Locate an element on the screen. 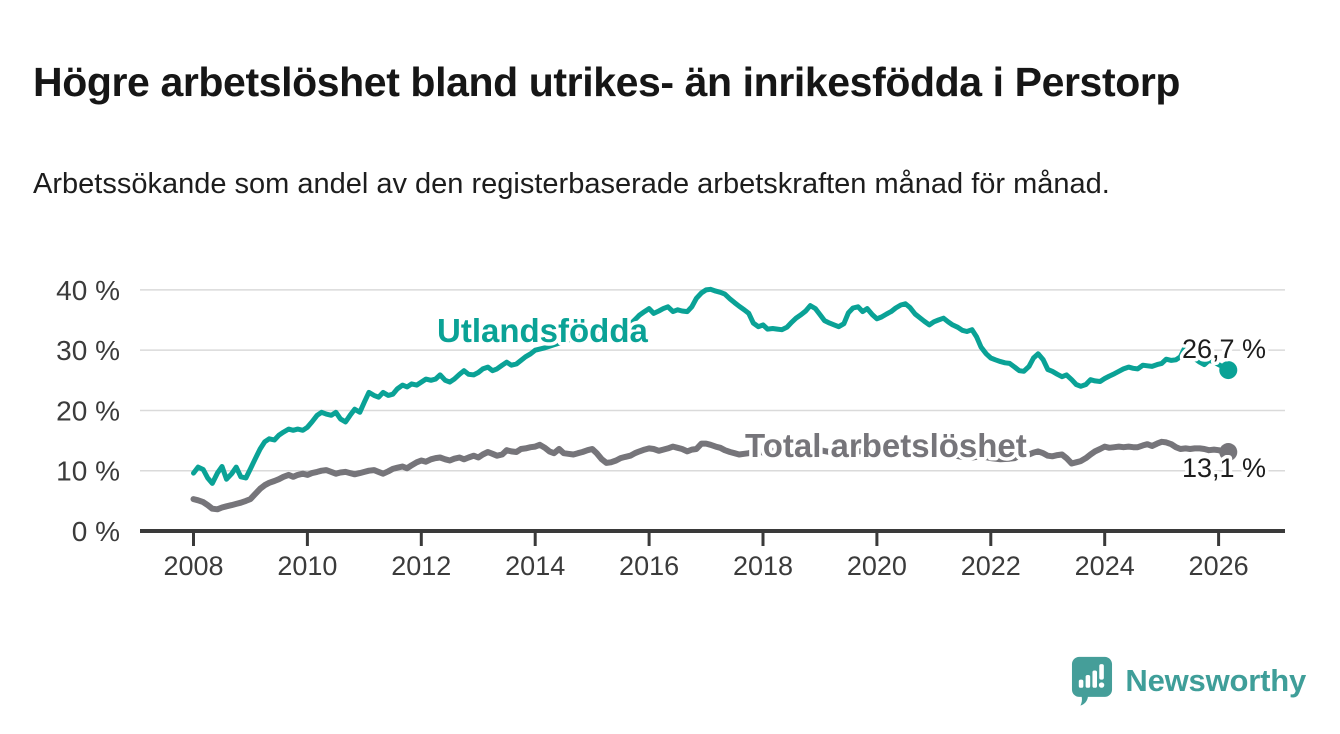 The height and width of the screenshot is (734, 1340). x-tick-label-2008: 2008 is located at coordinates (193, 566).